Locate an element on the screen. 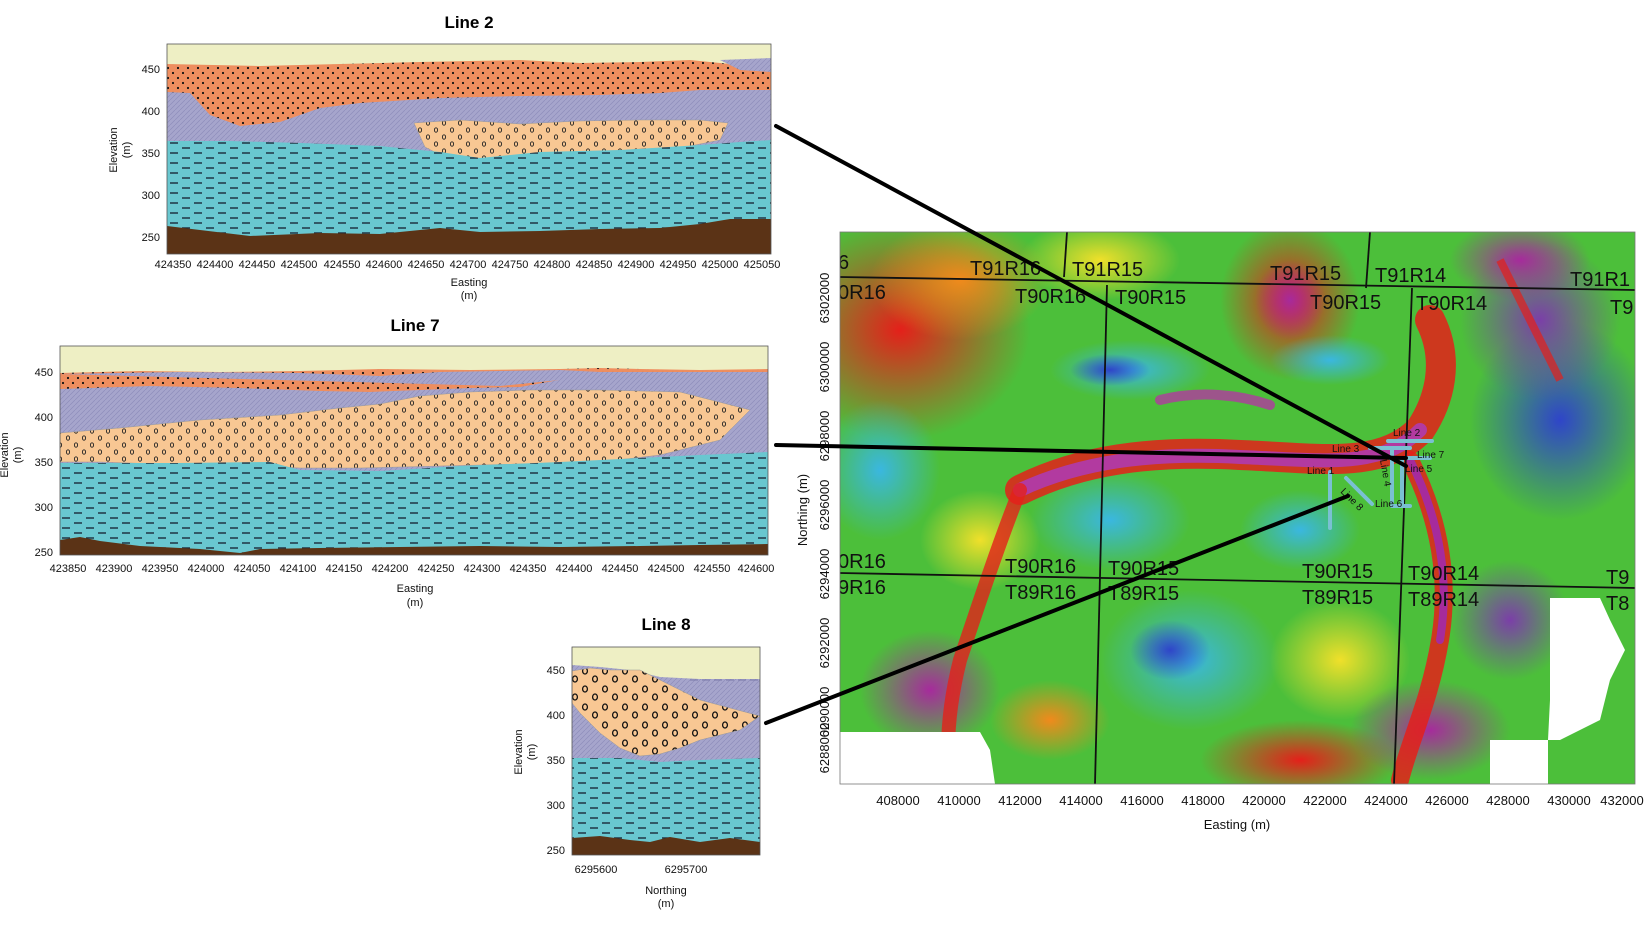 The width and height of the screenshot is (1650, 925). svg-text: 430000 is located at coordinates (1568, 800).